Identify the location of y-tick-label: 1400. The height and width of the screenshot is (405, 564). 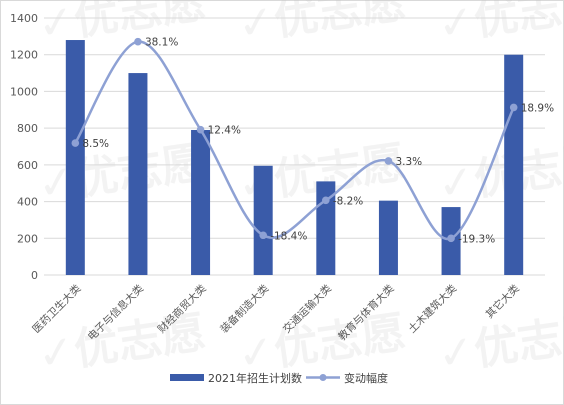
(24, 18).